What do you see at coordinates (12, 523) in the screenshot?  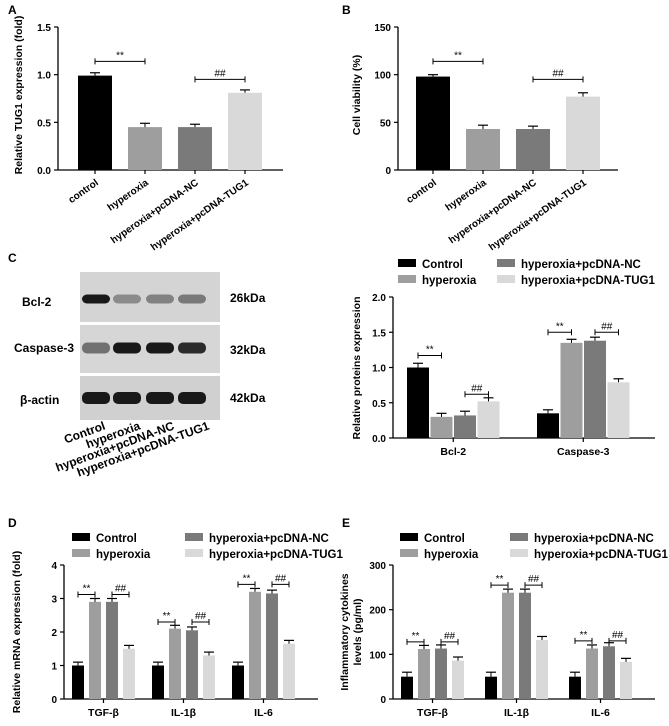 I see `panel-label-d: D` at bounding box center [12, 523].